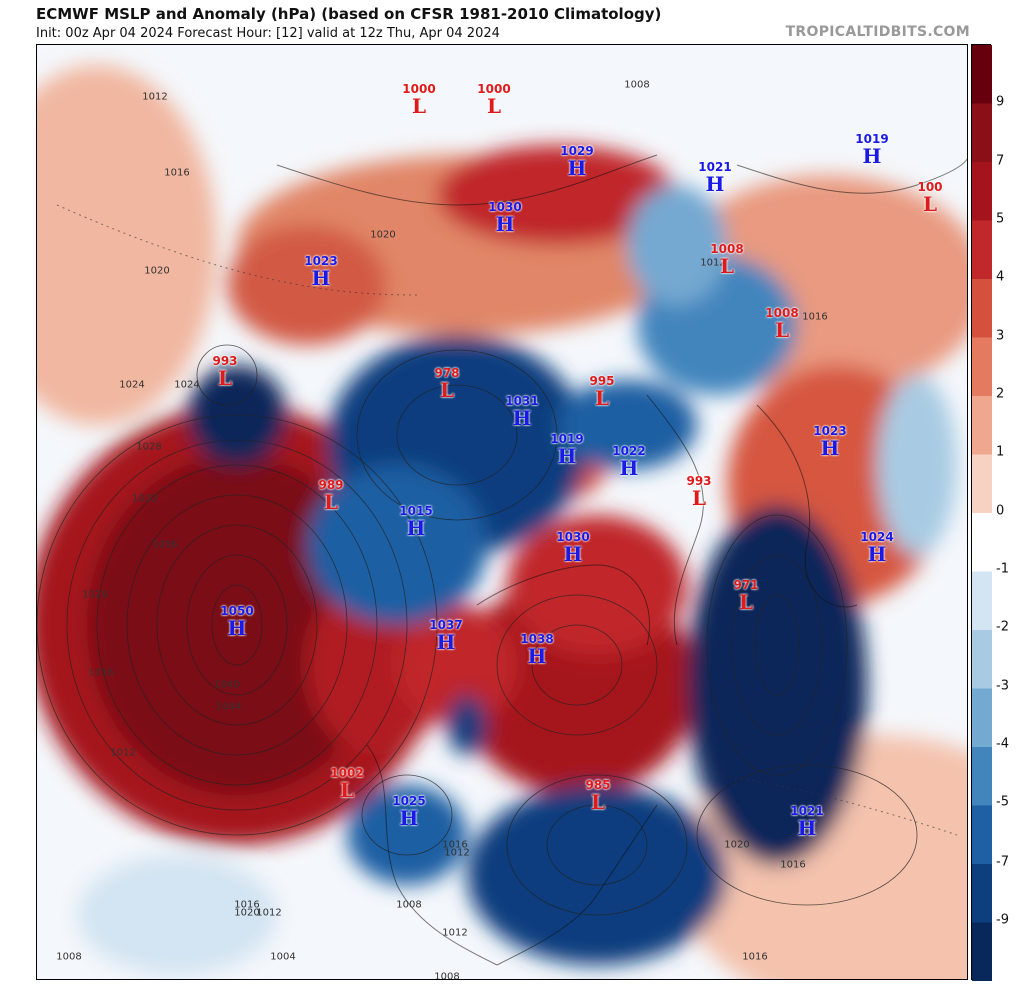 Image resolution: width=1024 pixels, height=1000 pixels. I want to click on colorbar-tick-label: -5, so click(1002, 802).